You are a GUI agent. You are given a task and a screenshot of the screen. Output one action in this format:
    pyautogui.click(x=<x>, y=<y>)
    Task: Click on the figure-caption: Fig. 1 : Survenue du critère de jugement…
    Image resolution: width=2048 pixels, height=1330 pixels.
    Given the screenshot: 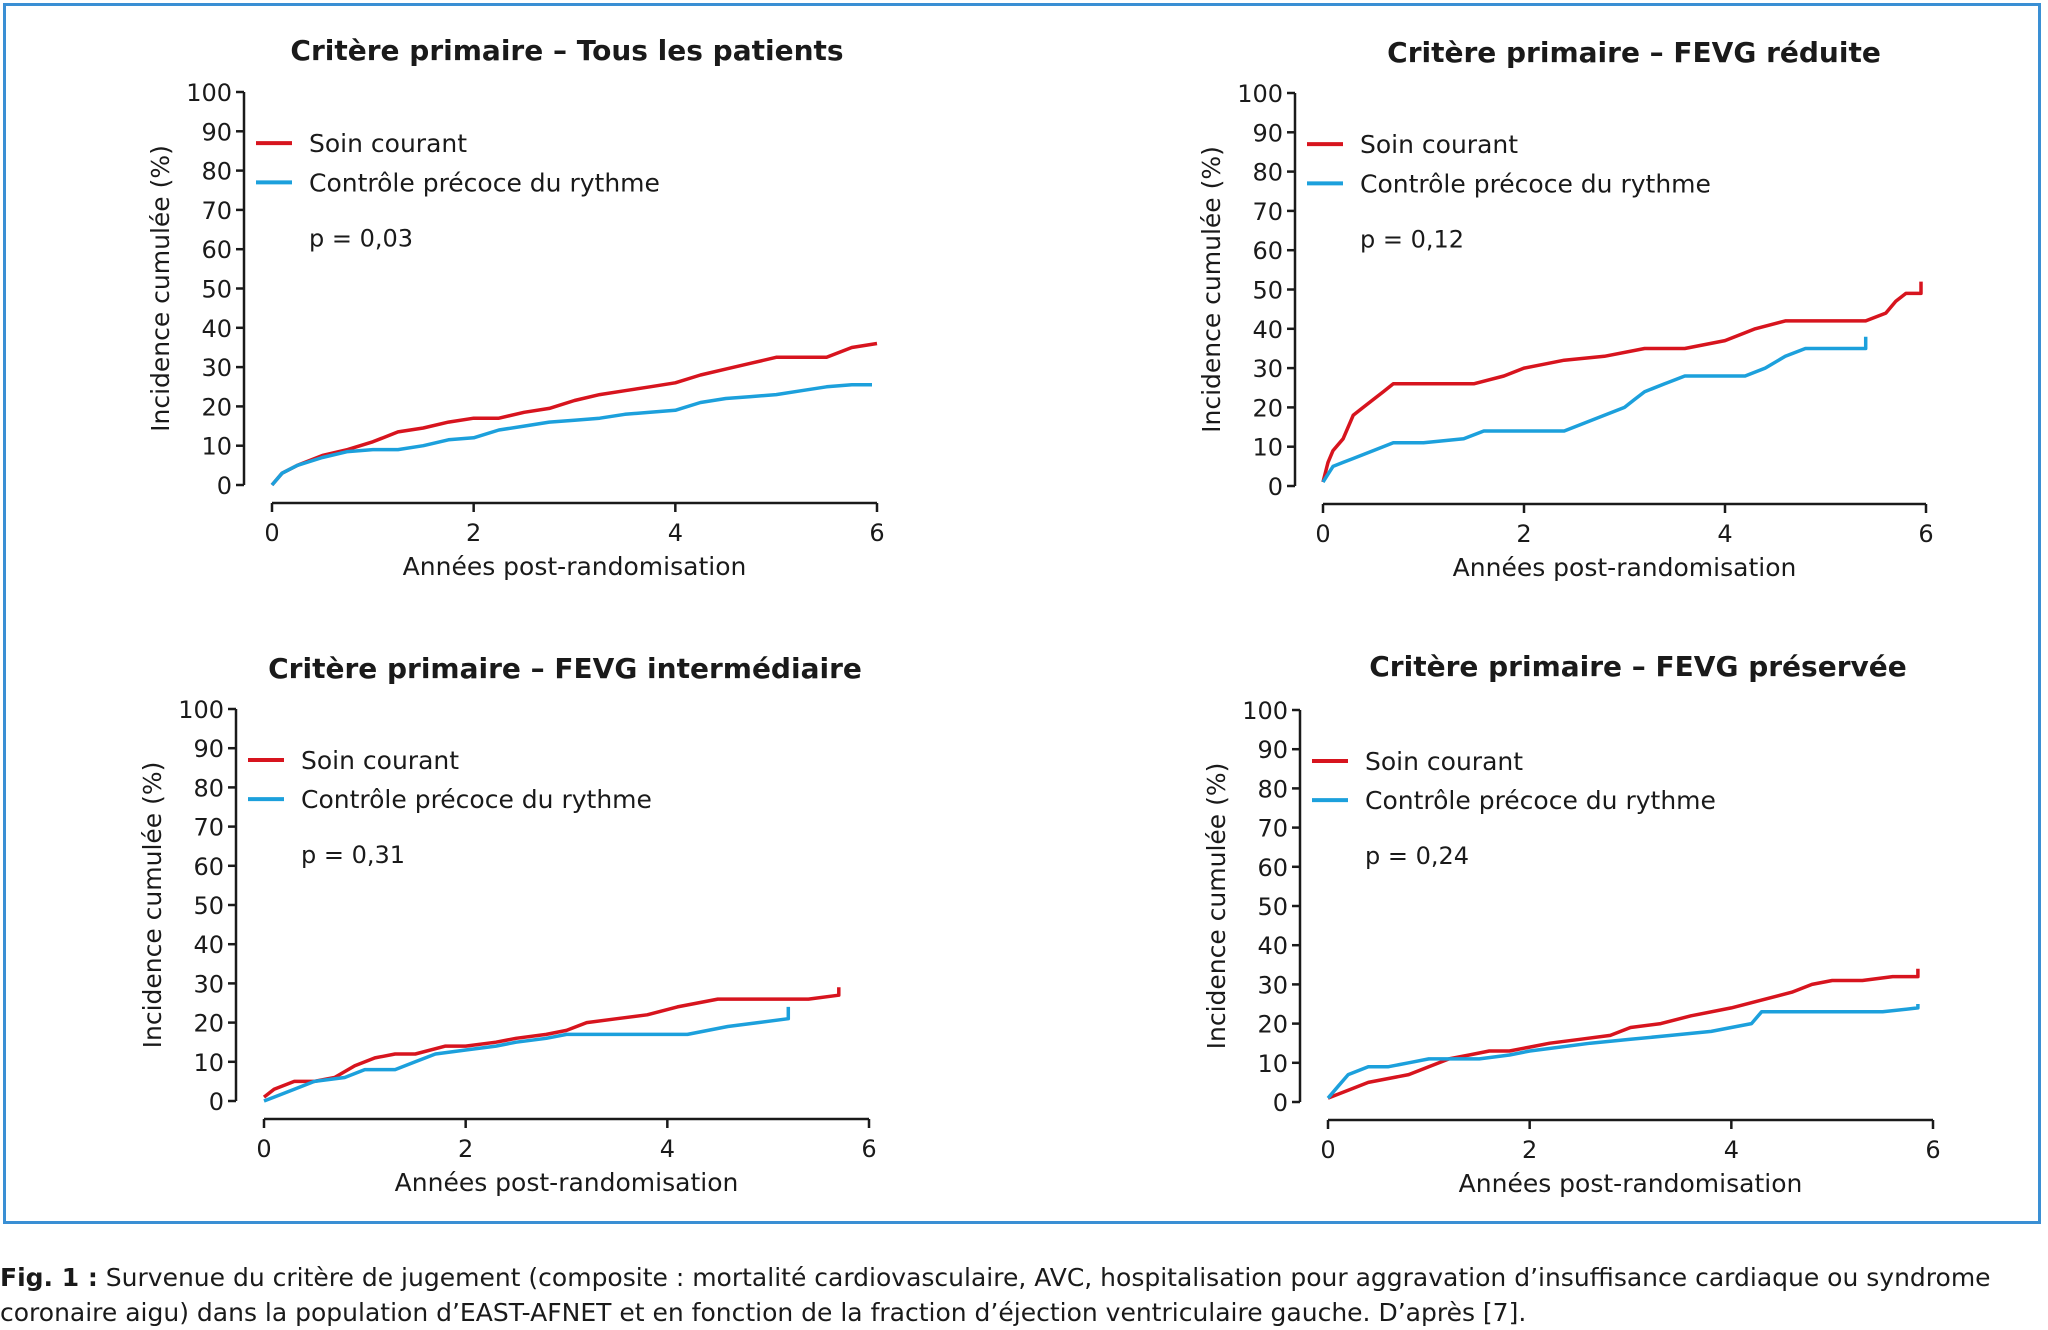 What is the action you would take?
    pyautogui.click(x=1024, y=1295)
    